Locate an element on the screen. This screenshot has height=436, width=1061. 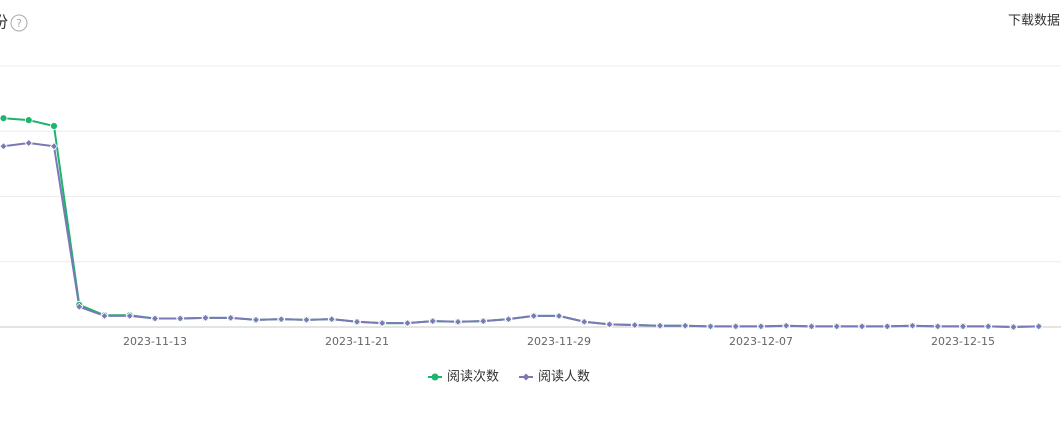
legend-item: 阅读人数 is located at coordinates (554, 377).